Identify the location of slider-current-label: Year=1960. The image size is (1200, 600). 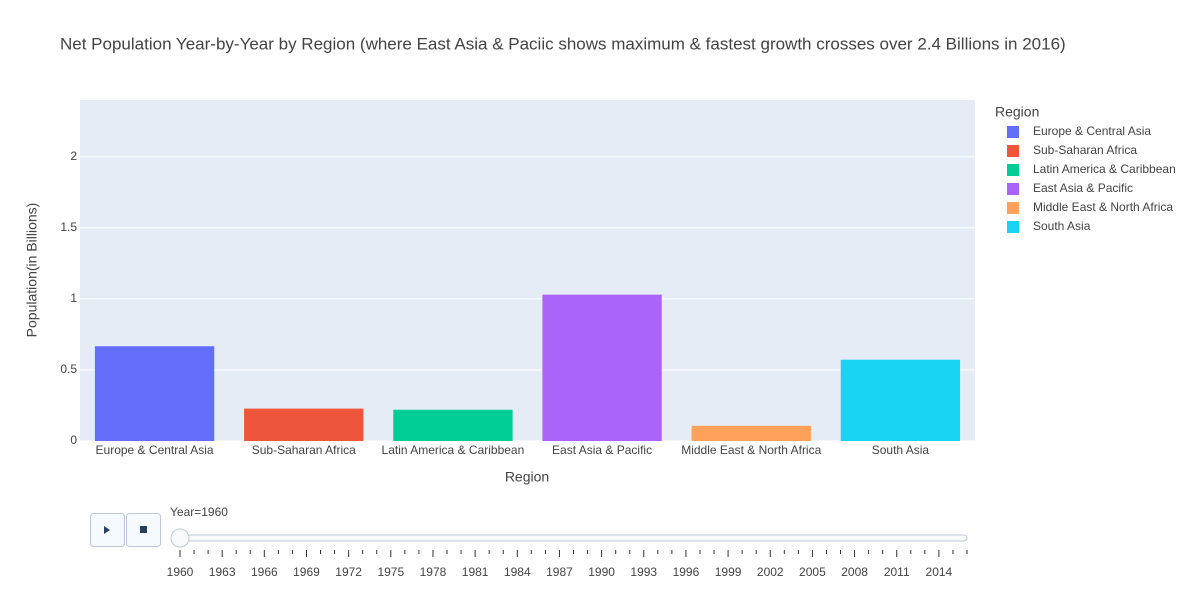
(199, 512).